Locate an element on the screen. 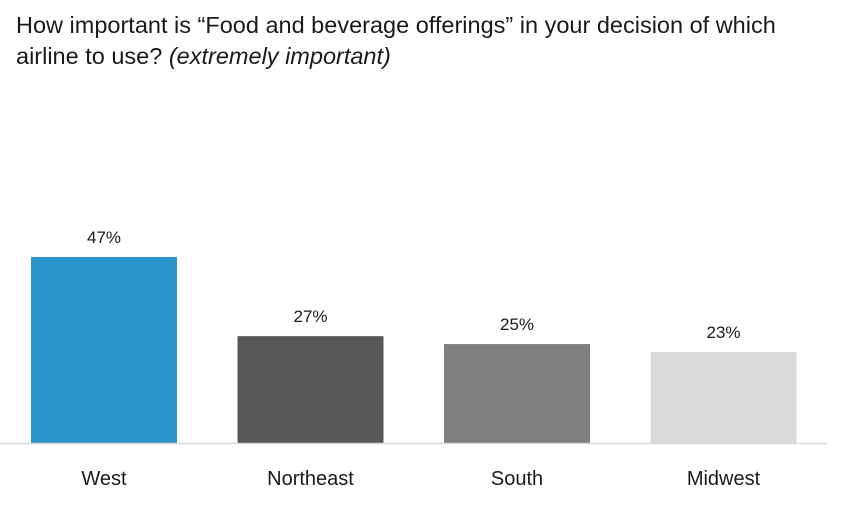 Image resolution: width=849 pixels, height=513 pixels. chart-title-qualifier: (extremely important) is located at coordinates (279, 56).